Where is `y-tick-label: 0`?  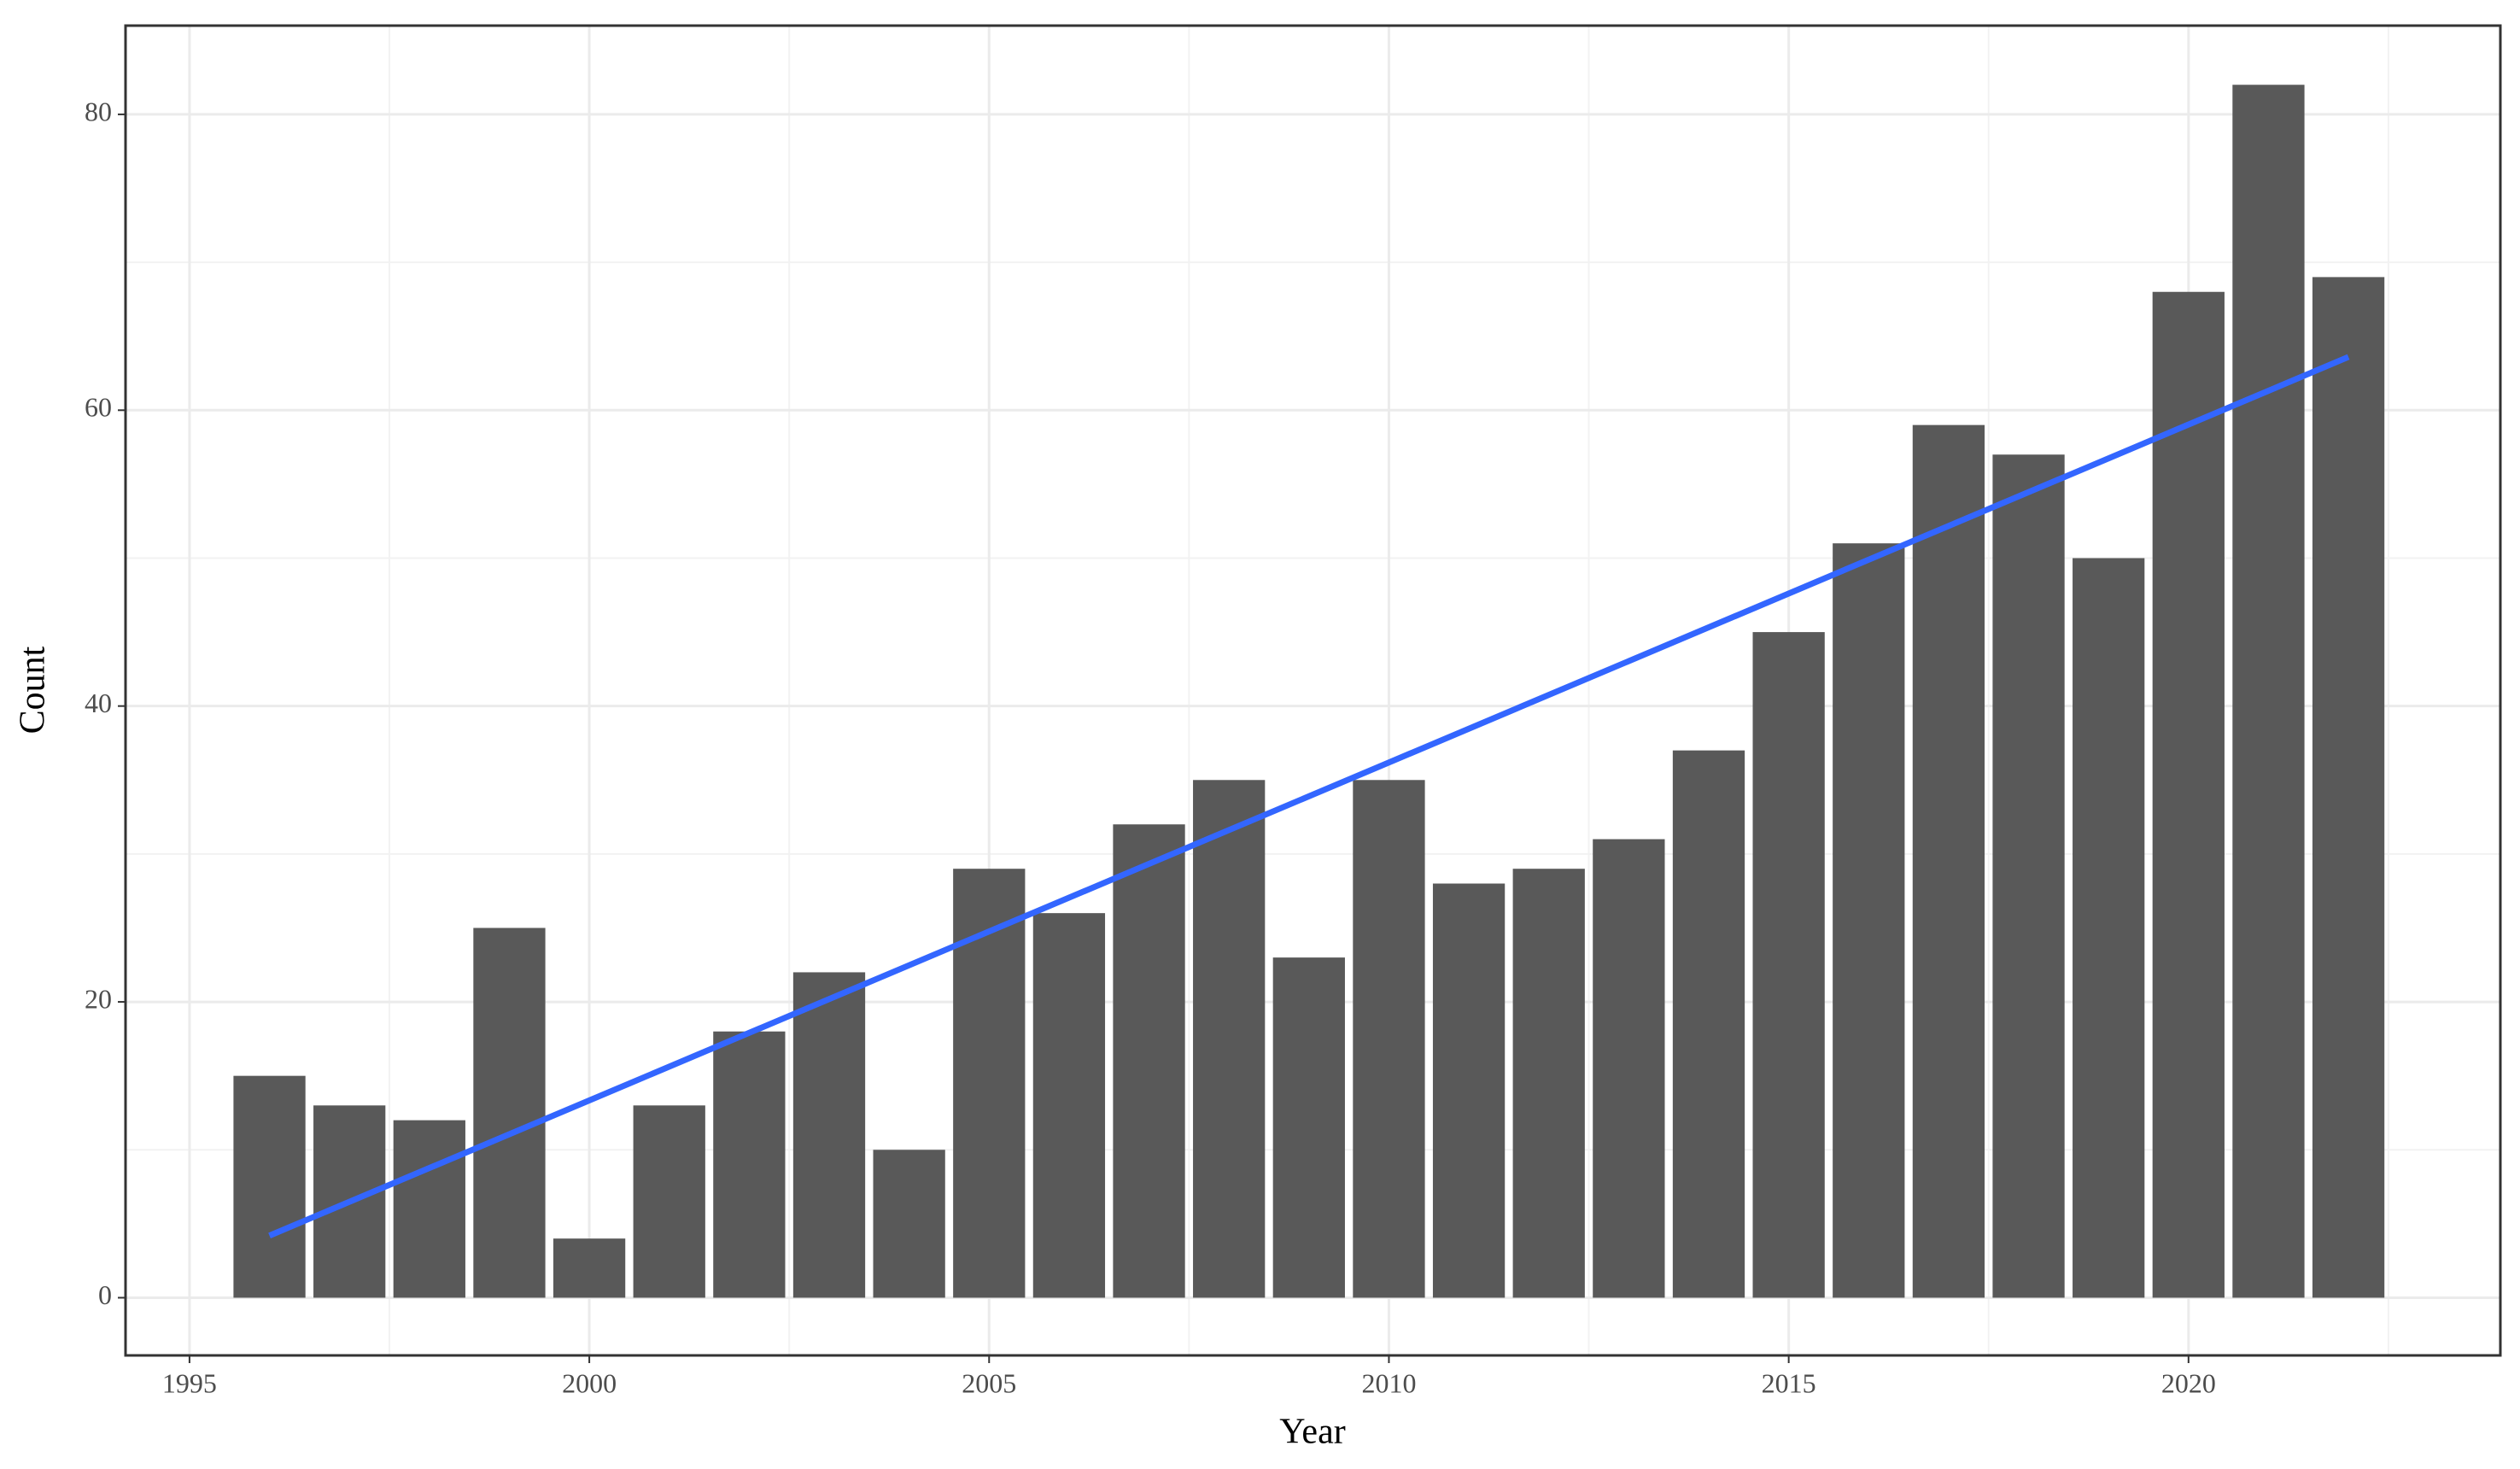
y-tick-label: 0 is located at coordinates (105, 1294).